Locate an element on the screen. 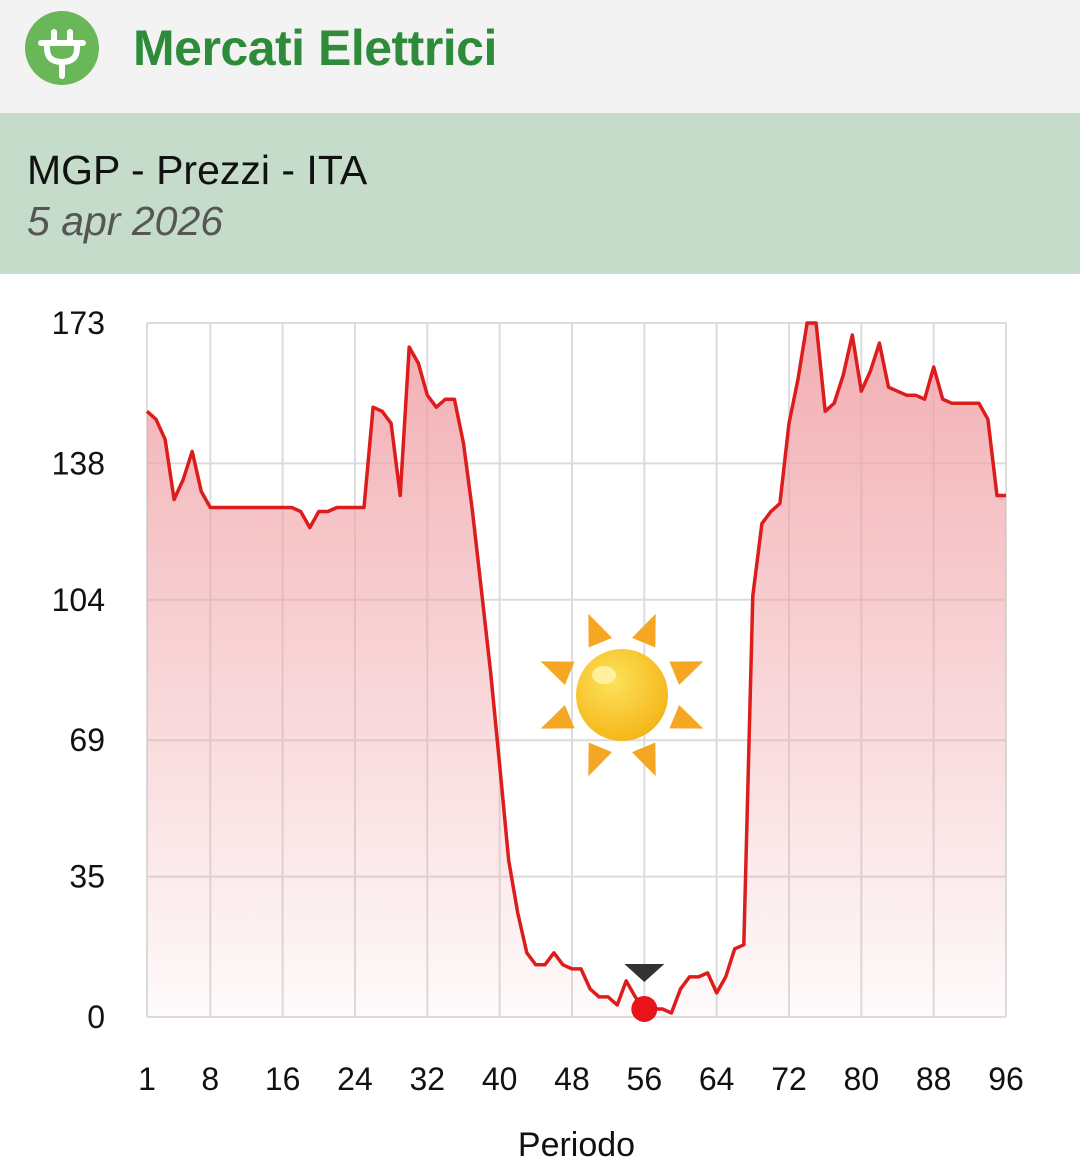 Image resolution: width=1080 pixels, height=1173 pixels. sun-icon is located at coordinates (622, 695).